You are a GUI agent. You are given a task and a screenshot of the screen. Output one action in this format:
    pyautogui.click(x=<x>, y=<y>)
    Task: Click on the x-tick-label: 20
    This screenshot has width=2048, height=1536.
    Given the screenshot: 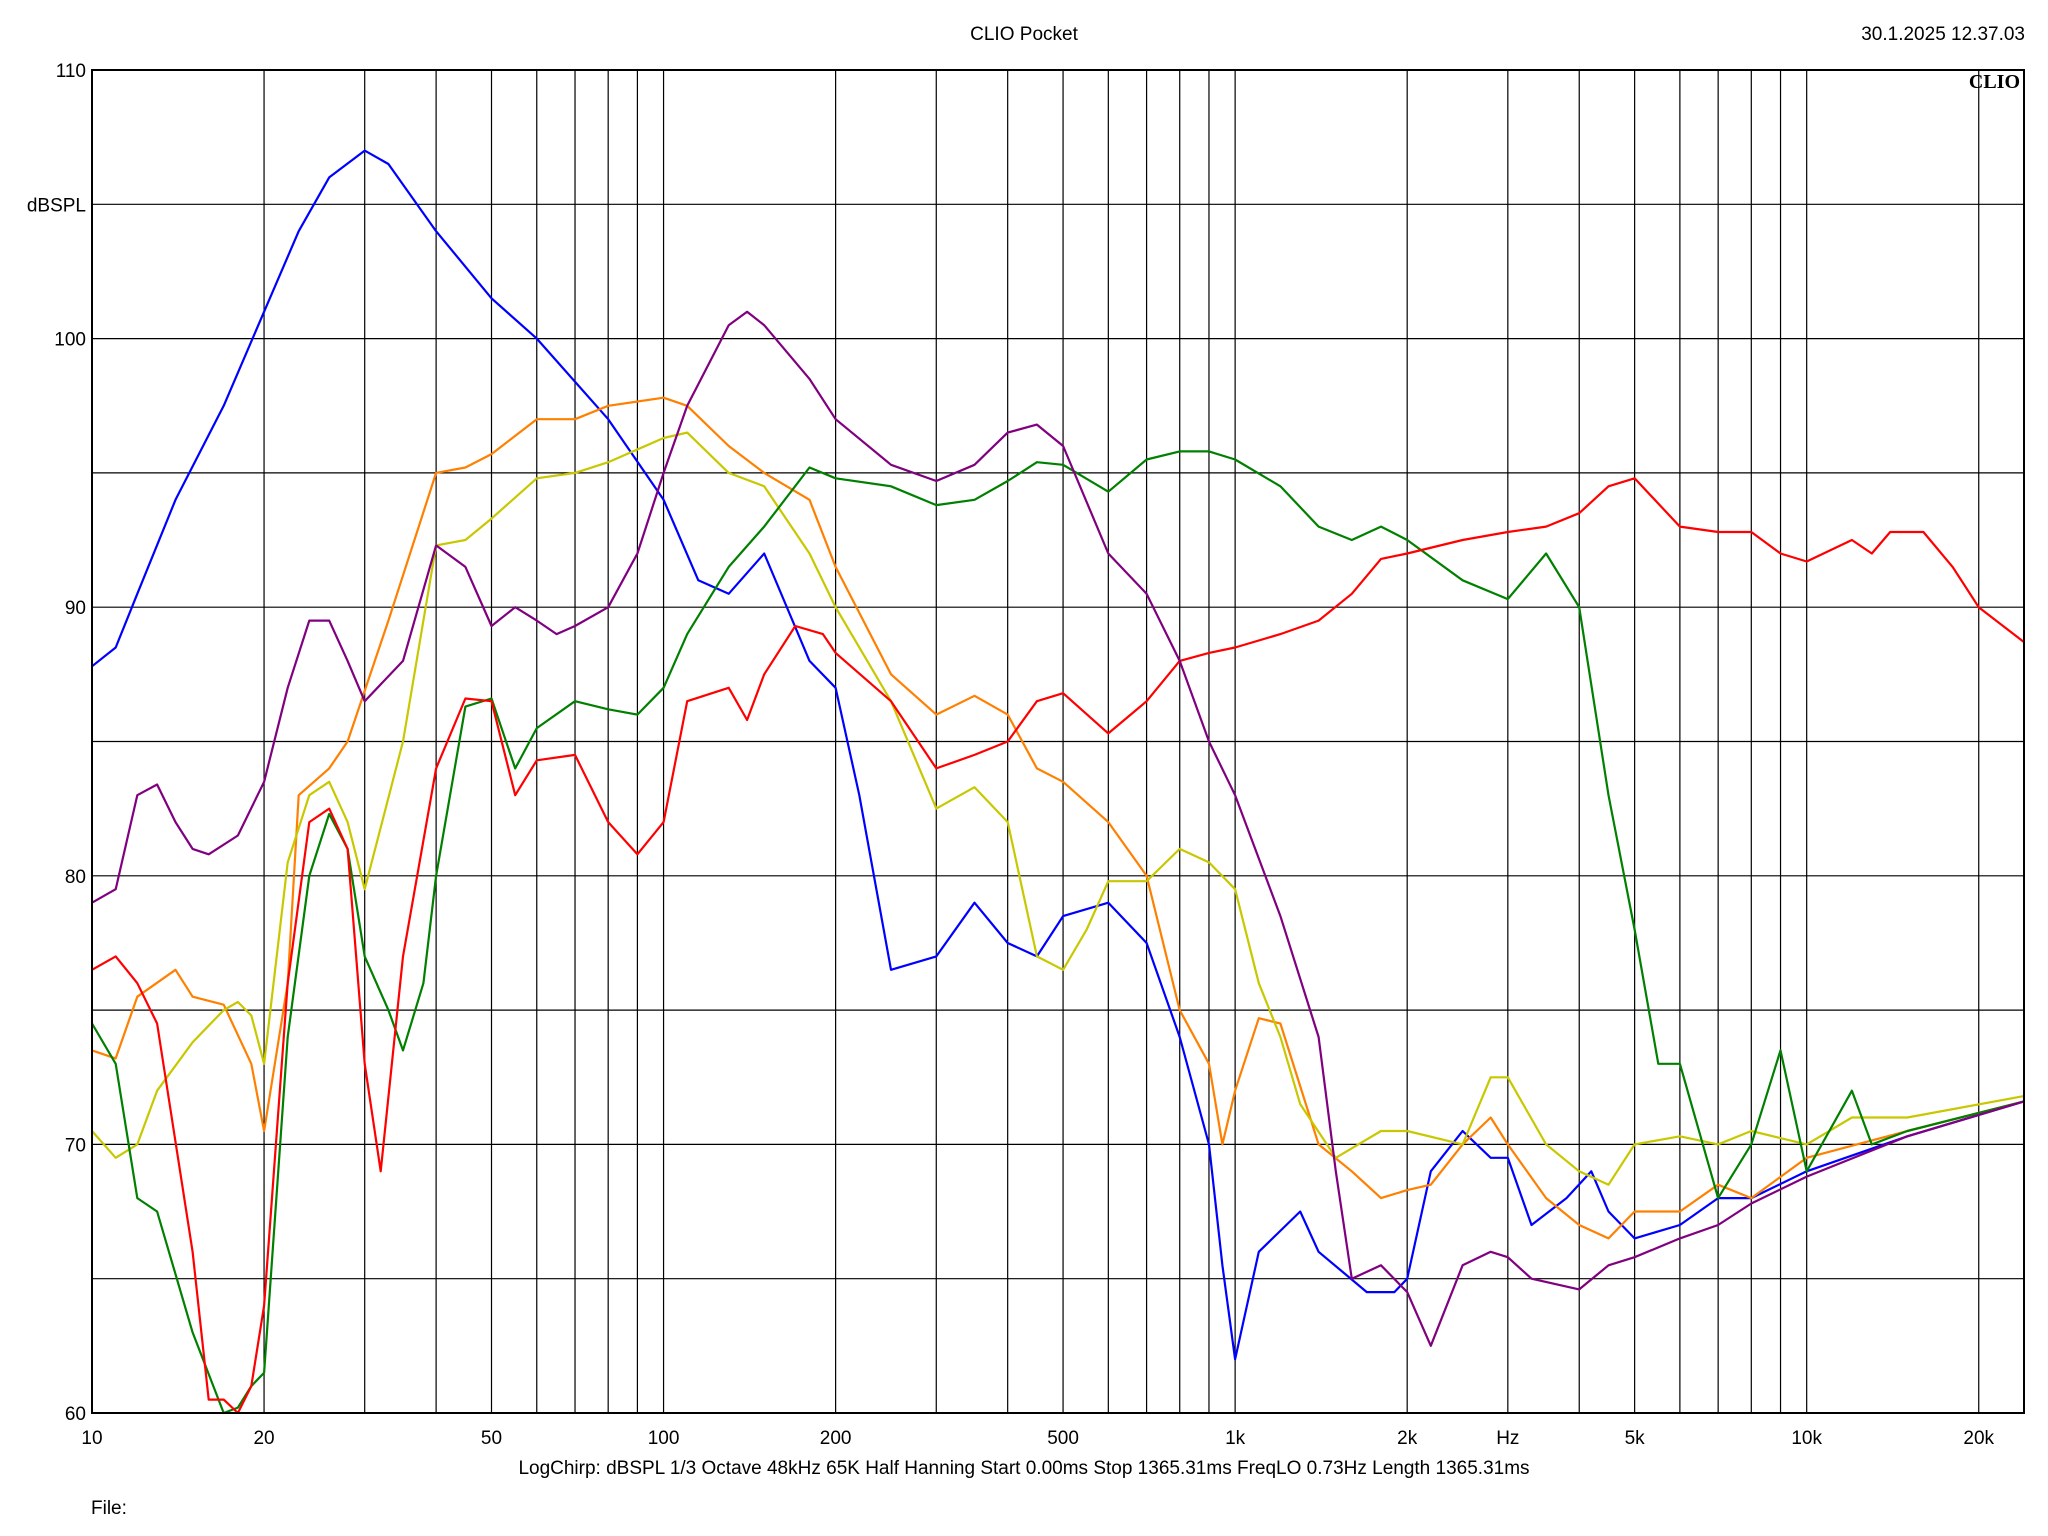 What is the action you would take?
    pyautogui.click(x=263, y=1438)
    